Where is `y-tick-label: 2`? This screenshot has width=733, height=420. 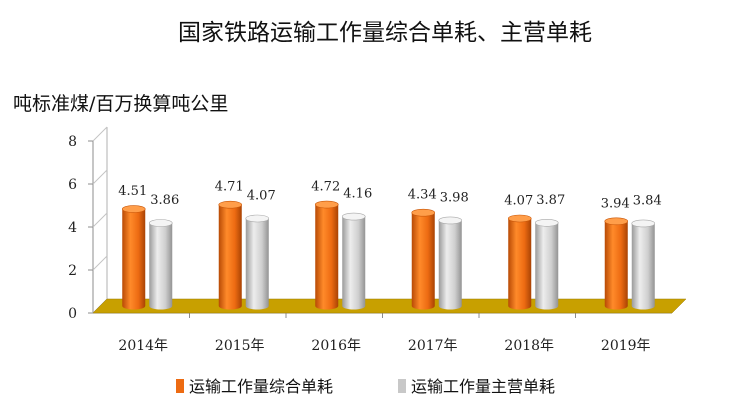
y-tick-label: 2 is located at coordinates (72, 271).